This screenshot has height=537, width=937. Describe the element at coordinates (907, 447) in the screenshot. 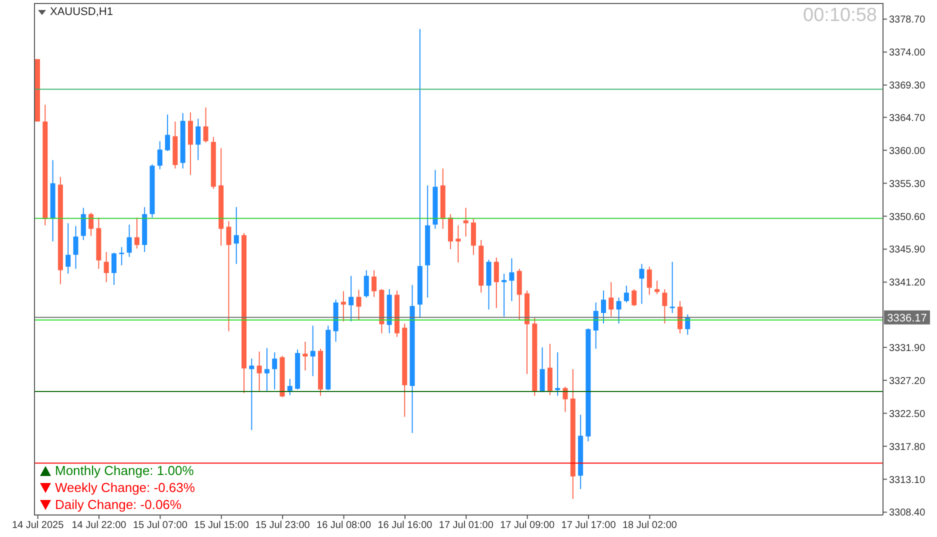

I see `y-tick-label: 3317.80` at that location.